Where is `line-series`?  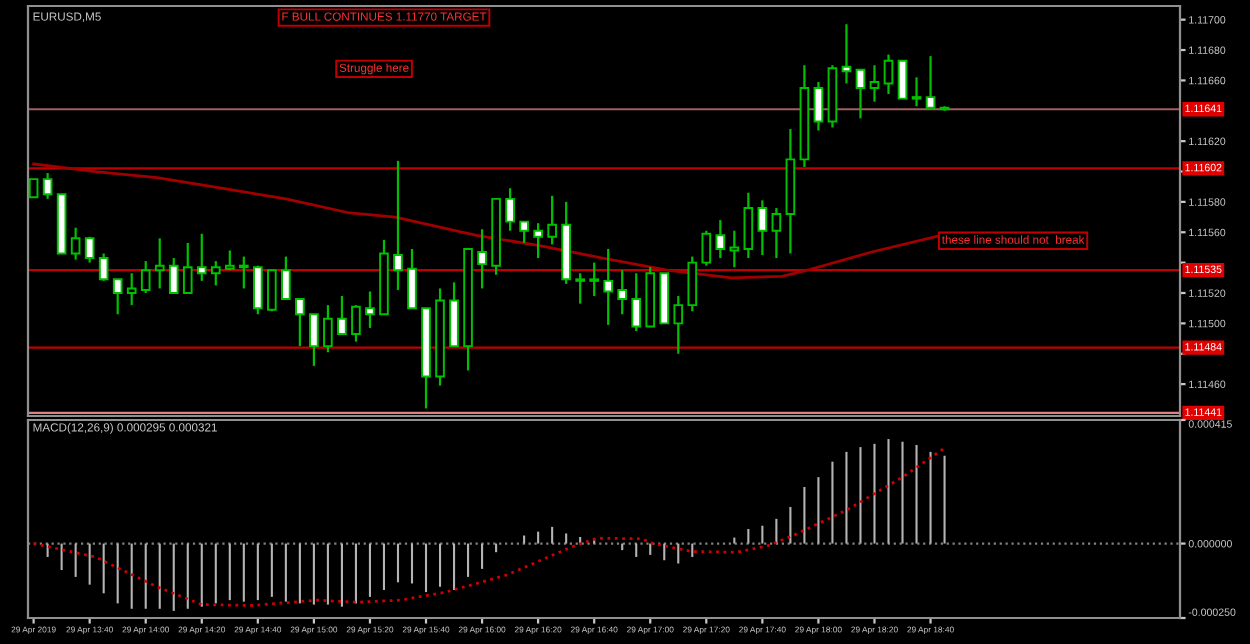
line-series is located at coordinates (488, 221).